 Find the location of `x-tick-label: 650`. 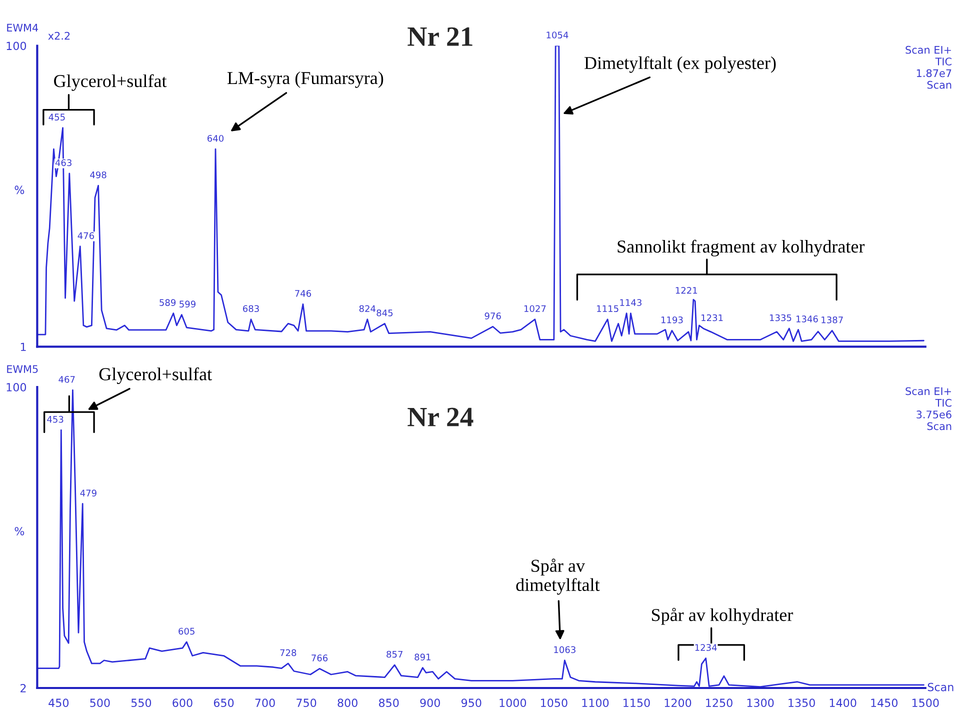

x-tick-label: 650 is located at coordinates (224, 703).